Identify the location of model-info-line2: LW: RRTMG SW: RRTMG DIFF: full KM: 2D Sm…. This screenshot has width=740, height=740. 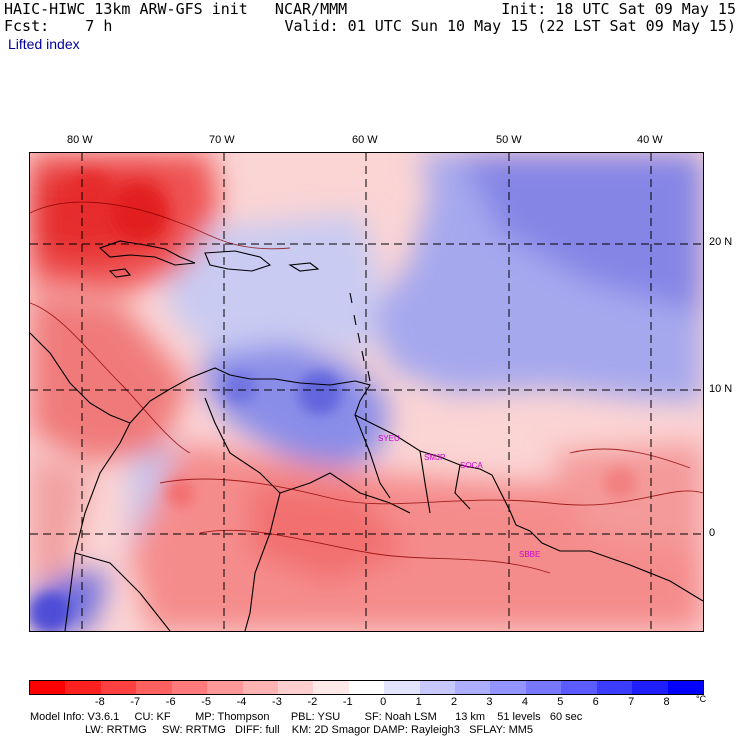
(282, 730).